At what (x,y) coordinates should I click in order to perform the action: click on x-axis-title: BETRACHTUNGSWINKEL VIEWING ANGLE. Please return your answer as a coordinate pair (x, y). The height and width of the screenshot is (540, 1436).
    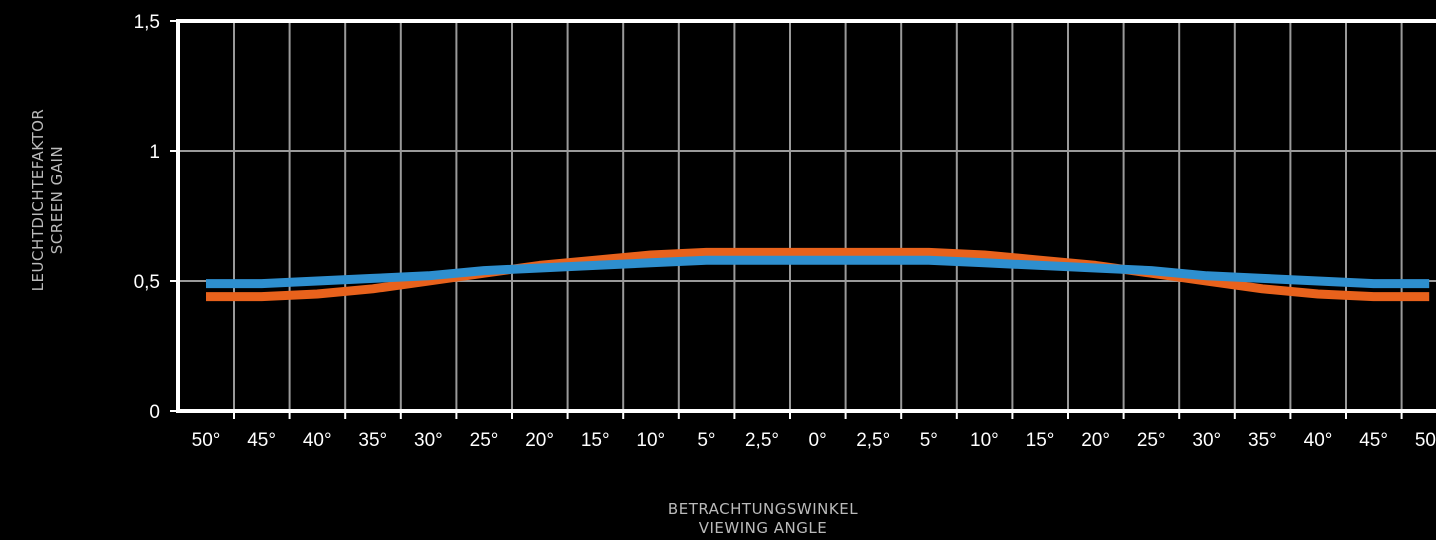
    Looking at the image, I should click on (763, 518).